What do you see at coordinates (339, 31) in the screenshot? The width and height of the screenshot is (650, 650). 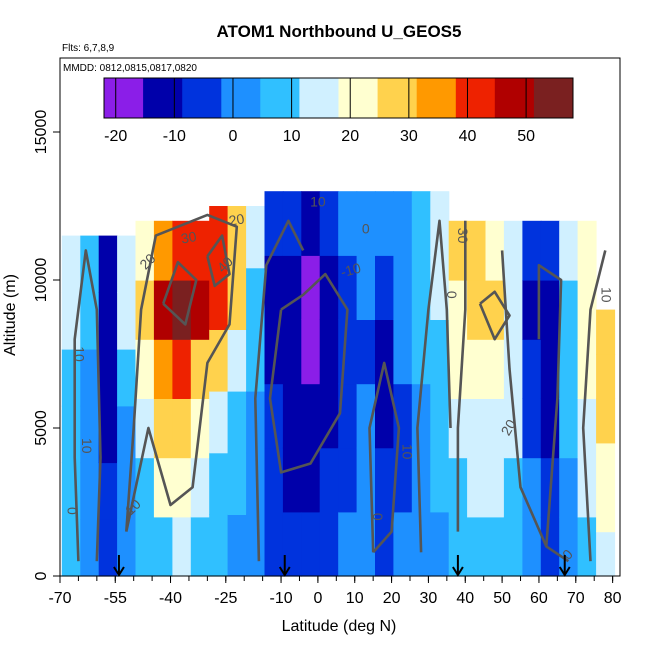 I see `chart-title: ATOM1 Northbound U_GEOS5` at bounding box center [339, 31].